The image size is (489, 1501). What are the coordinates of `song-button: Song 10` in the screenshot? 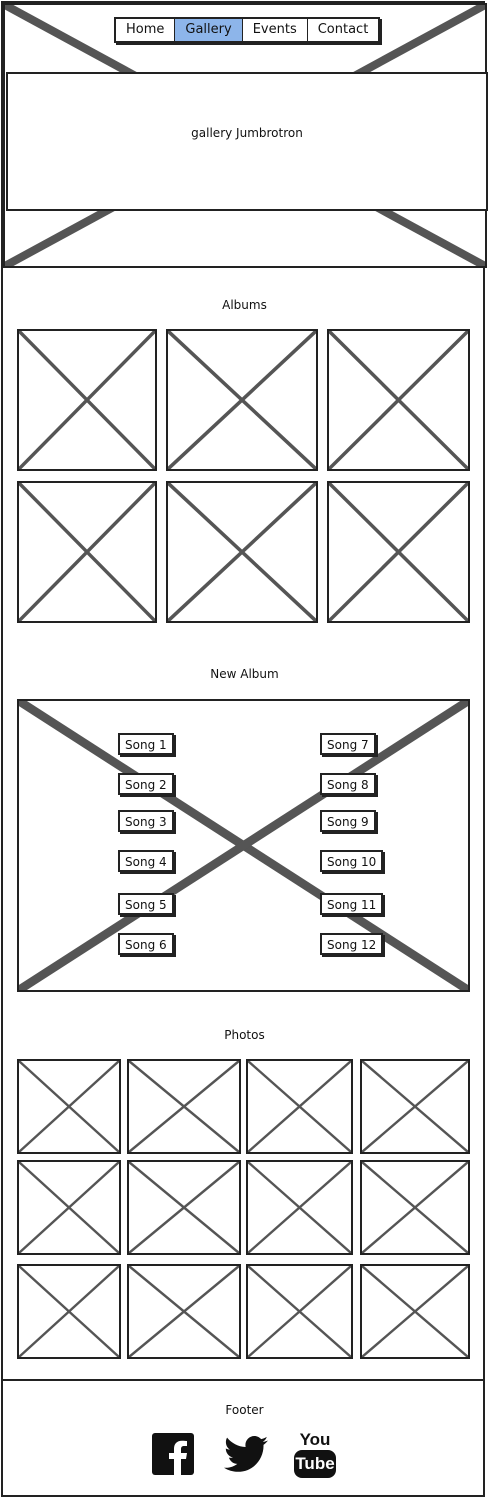 It's located at (352, 861).